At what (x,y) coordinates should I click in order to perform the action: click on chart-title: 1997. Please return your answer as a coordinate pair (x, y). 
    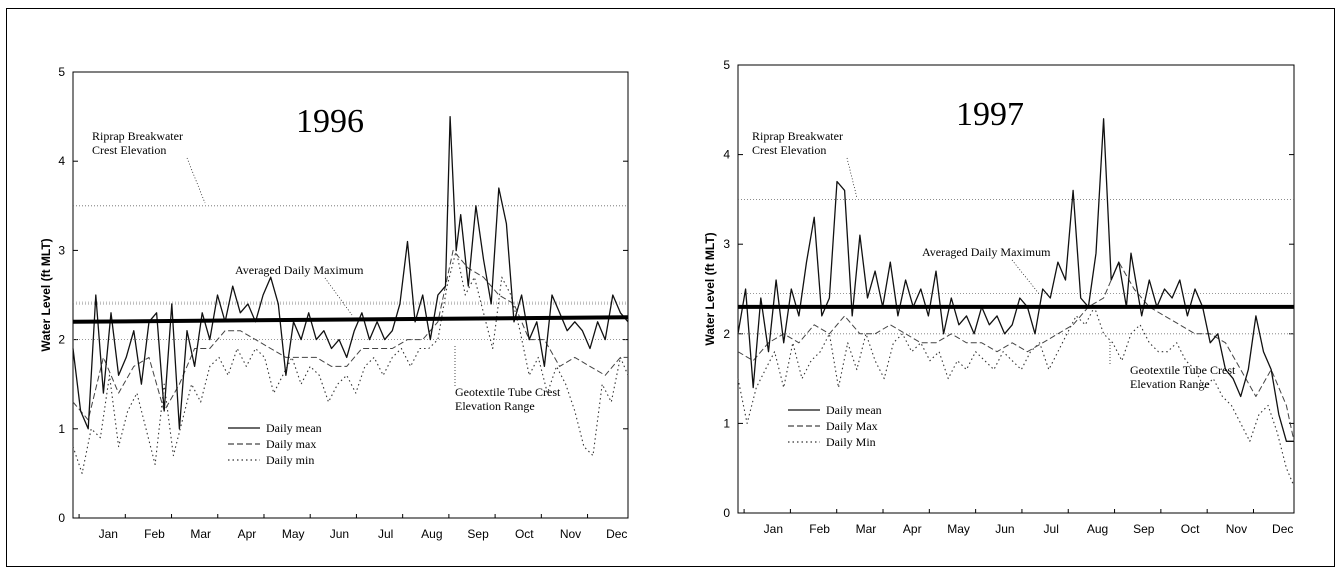
    Looking at the image, I should click on (990, 114).